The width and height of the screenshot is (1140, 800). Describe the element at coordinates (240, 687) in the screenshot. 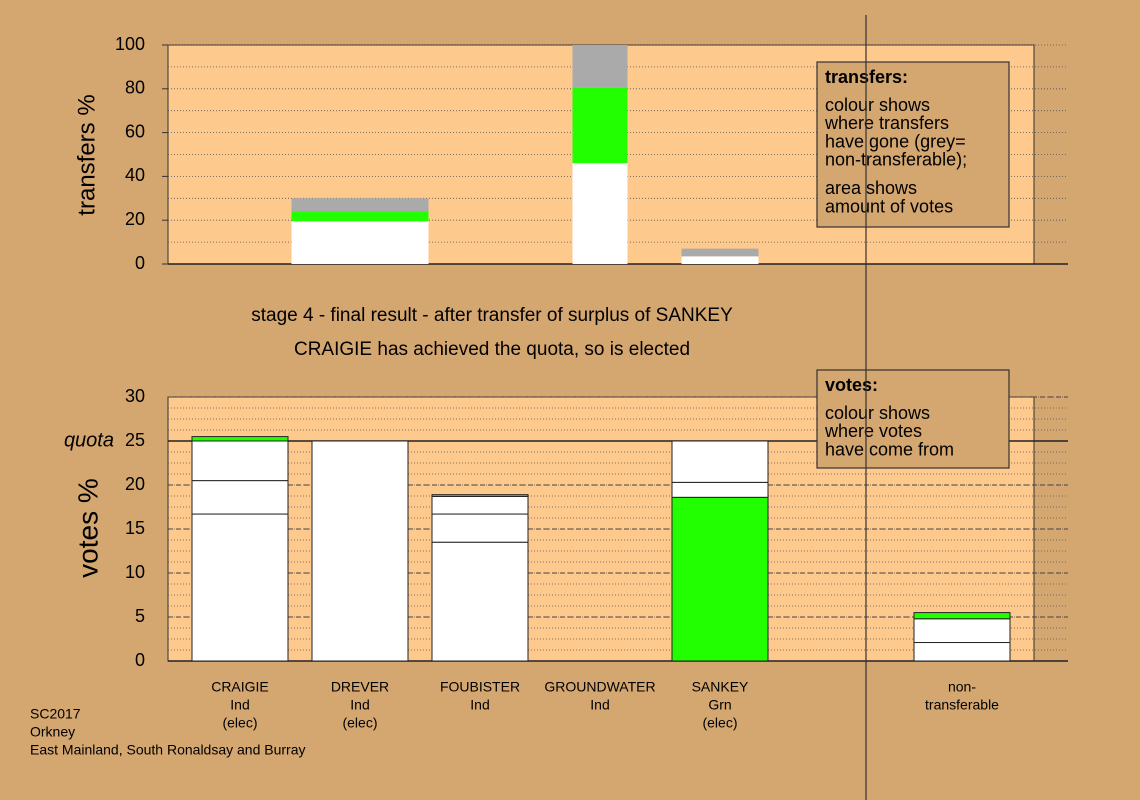

I see `x-tick-label: CRAIGIE` at that location.